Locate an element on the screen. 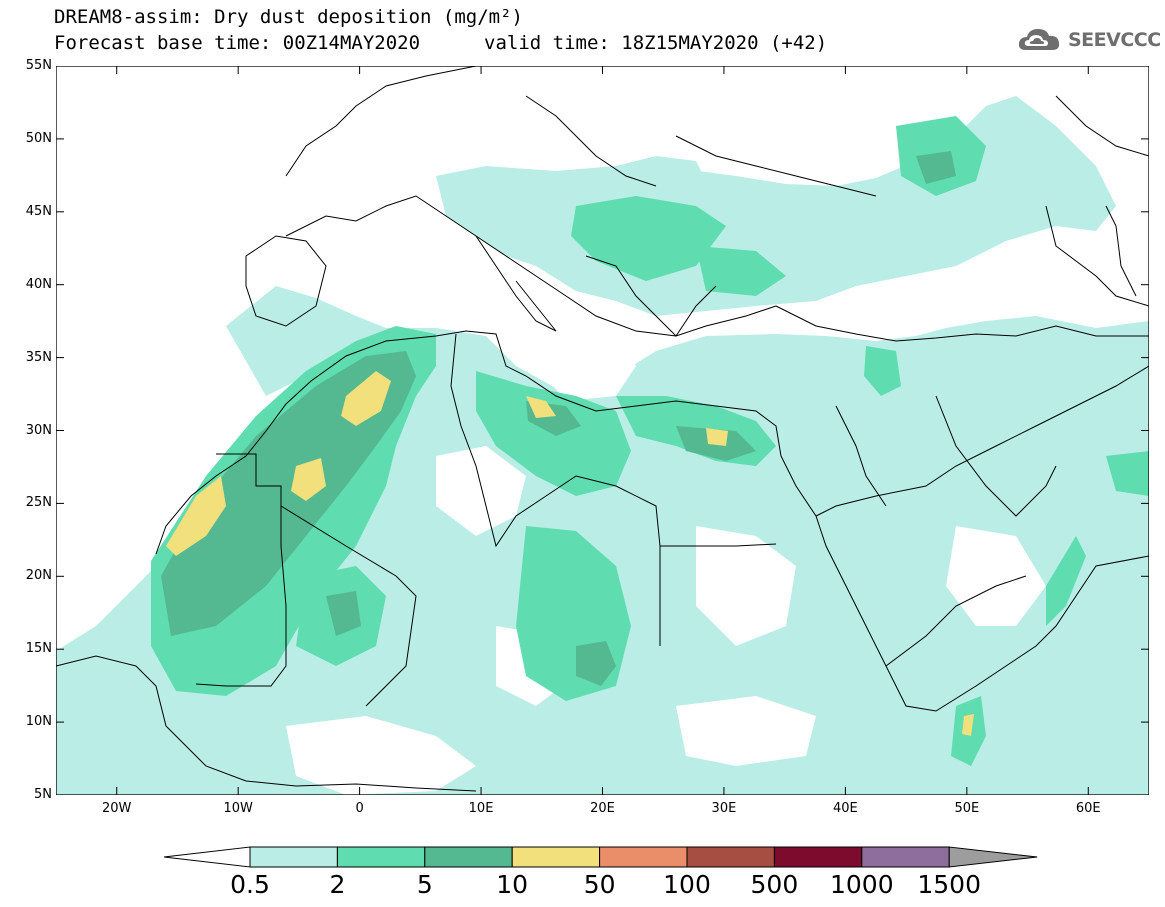  colorbar-label: 2 is located at coordinates (337, 884).